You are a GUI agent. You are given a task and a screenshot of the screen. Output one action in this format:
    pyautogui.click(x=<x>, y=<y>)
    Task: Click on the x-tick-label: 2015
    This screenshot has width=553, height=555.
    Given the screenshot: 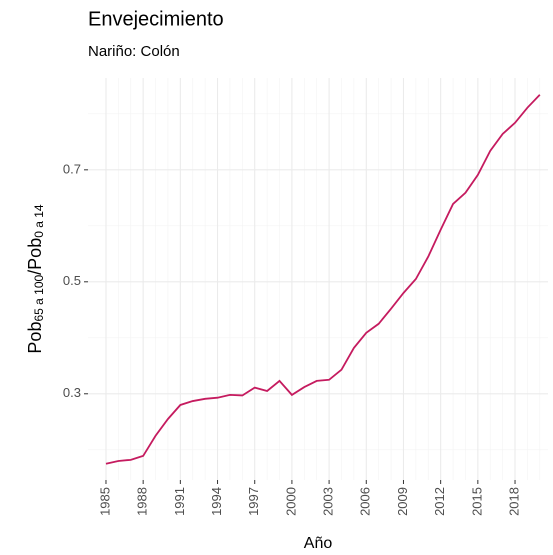 What is the action you would take?
    pyautogui.click(x=476, y=501)
    